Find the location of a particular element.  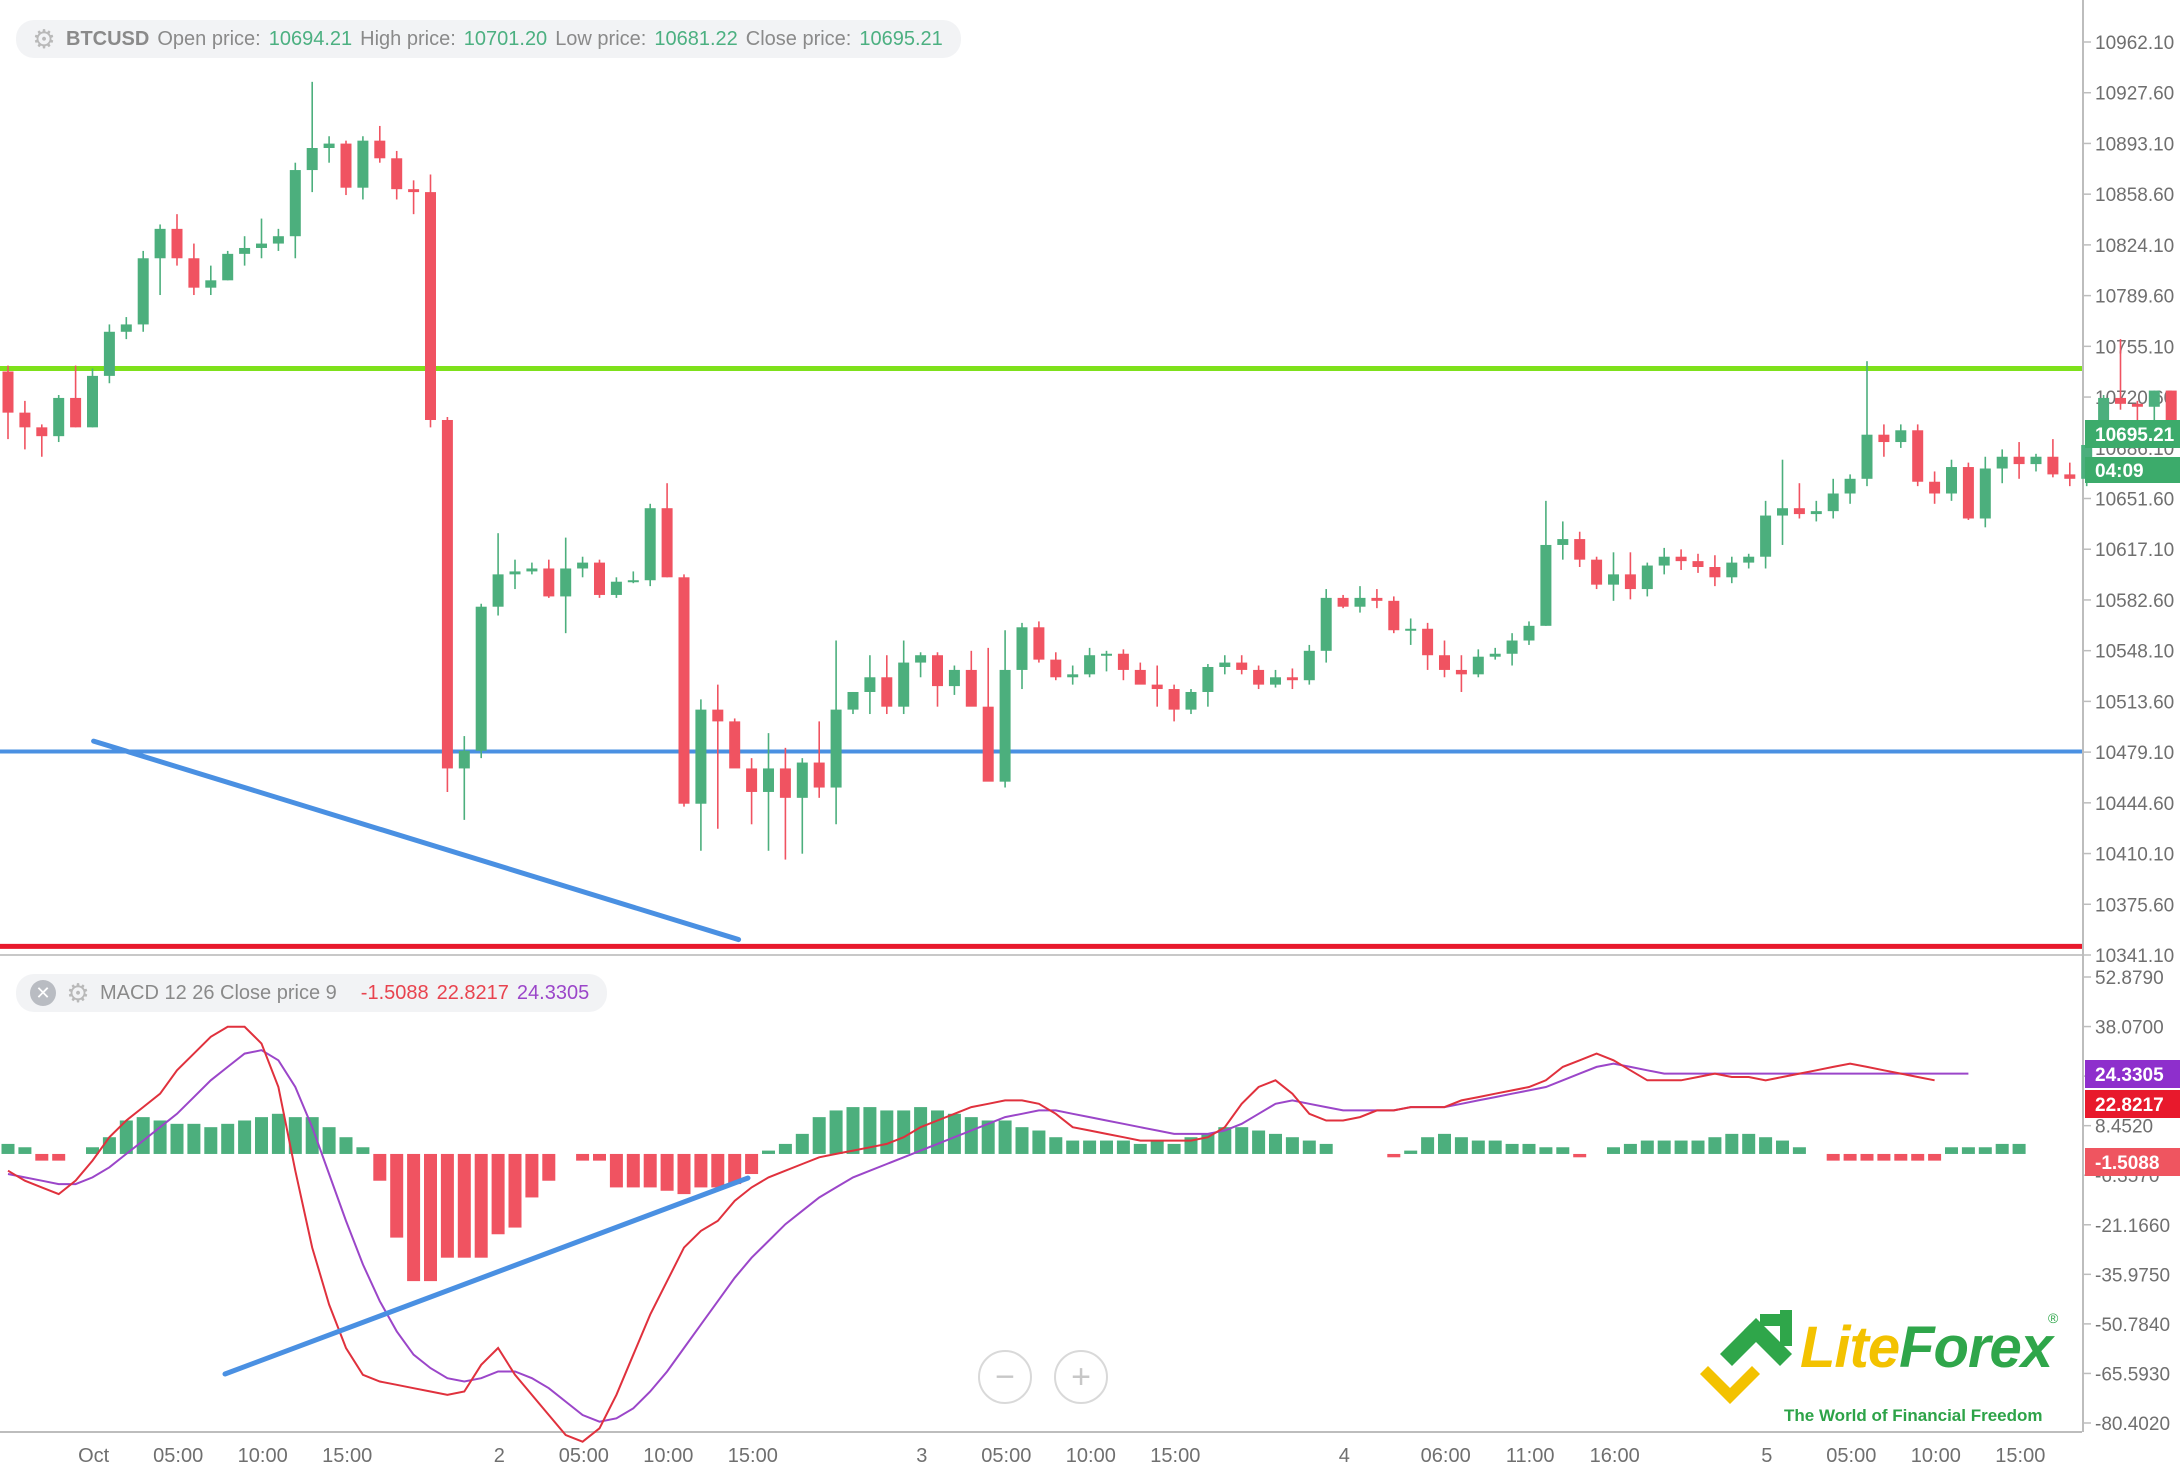

macd-trendline is located at coordinates (486, 1276).